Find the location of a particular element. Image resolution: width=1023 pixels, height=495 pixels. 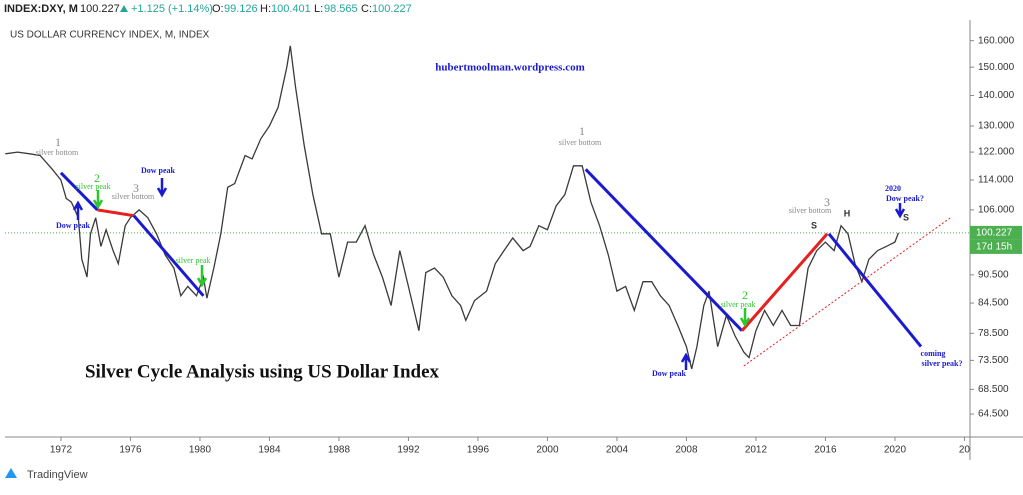

x-tick-label: 1988 is located at coordinates (339, 450).